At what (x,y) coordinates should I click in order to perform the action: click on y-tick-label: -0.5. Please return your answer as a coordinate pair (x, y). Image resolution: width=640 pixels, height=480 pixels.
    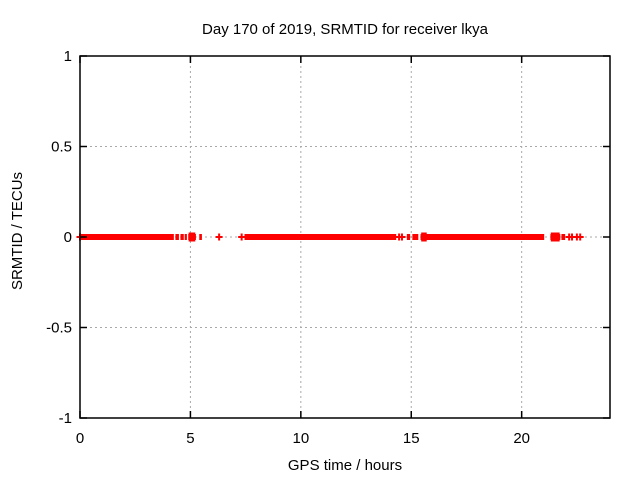
    Looking at the image, I should click on (59, 328).